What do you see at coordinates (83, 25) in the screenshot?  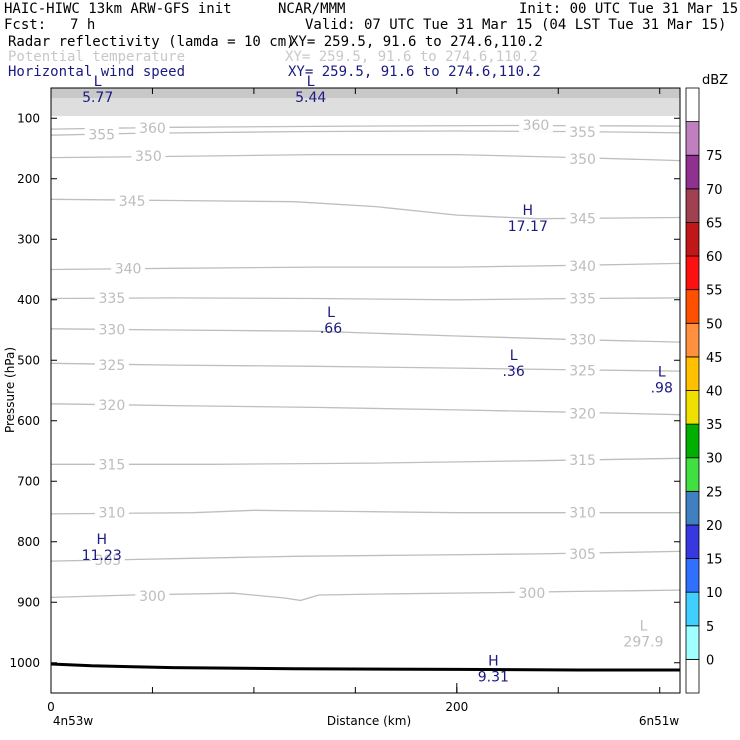 I see `fcst-value: 7 h` at bounding box center [83, 25].